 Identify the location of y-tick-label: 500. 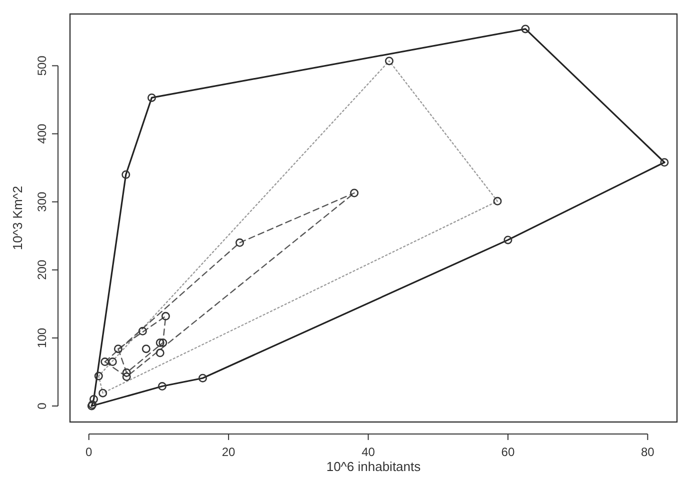
(42, 65).